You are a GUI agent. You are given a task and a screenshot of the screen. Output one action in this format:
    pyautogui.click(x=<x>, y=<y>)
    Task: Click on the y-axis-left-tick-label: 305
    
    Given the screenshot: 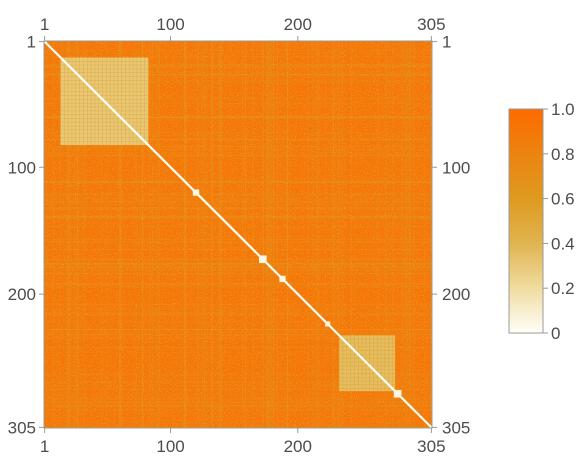 What is the action you would take?
    pyautogui.click(x=22, y=427)
    